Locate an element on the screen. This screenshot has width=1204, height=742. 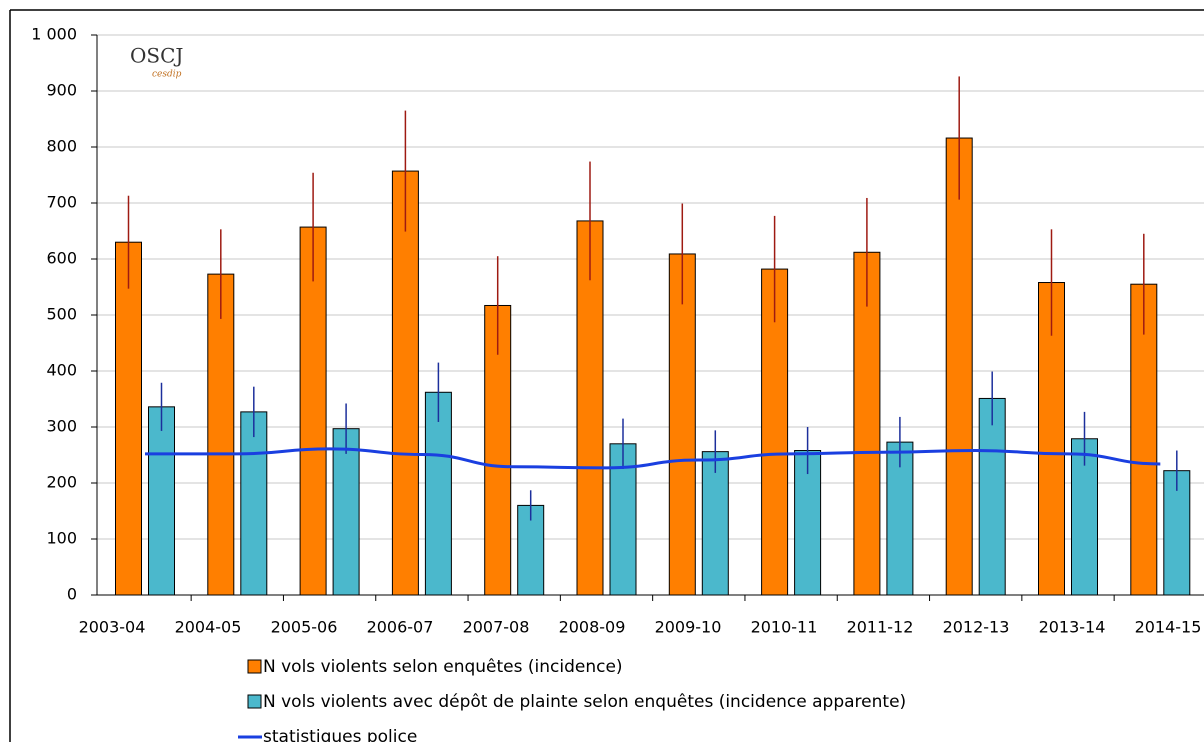
legend-label: statistiques police is located at coordinates (340, 734).